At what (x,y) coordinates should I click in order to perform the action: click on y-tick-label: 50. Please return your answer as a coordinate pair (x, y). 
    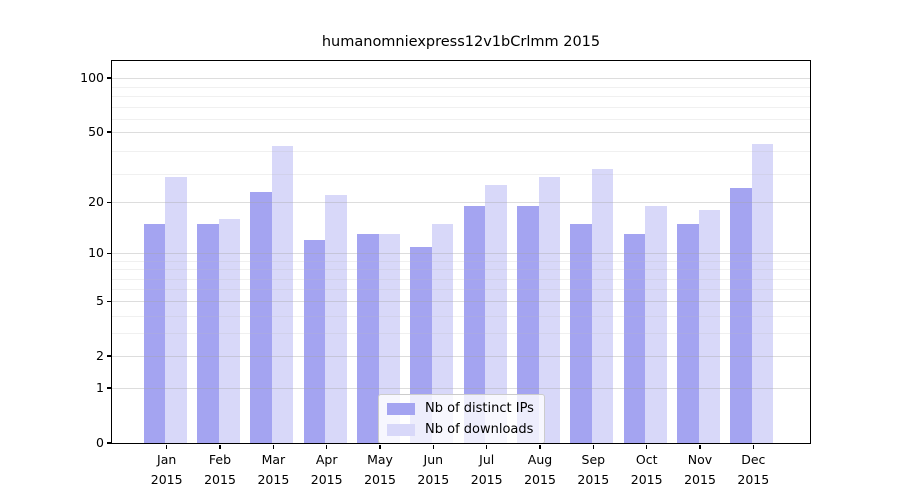
    Looking at the image, I should click on (96, 131).